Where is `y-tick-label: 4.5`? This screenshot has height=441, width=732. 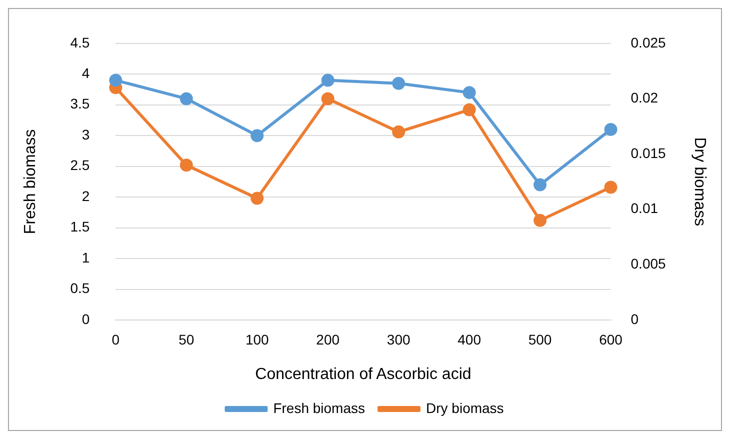
y-tick-label: 4.5 is located at coordinates (80, 42).